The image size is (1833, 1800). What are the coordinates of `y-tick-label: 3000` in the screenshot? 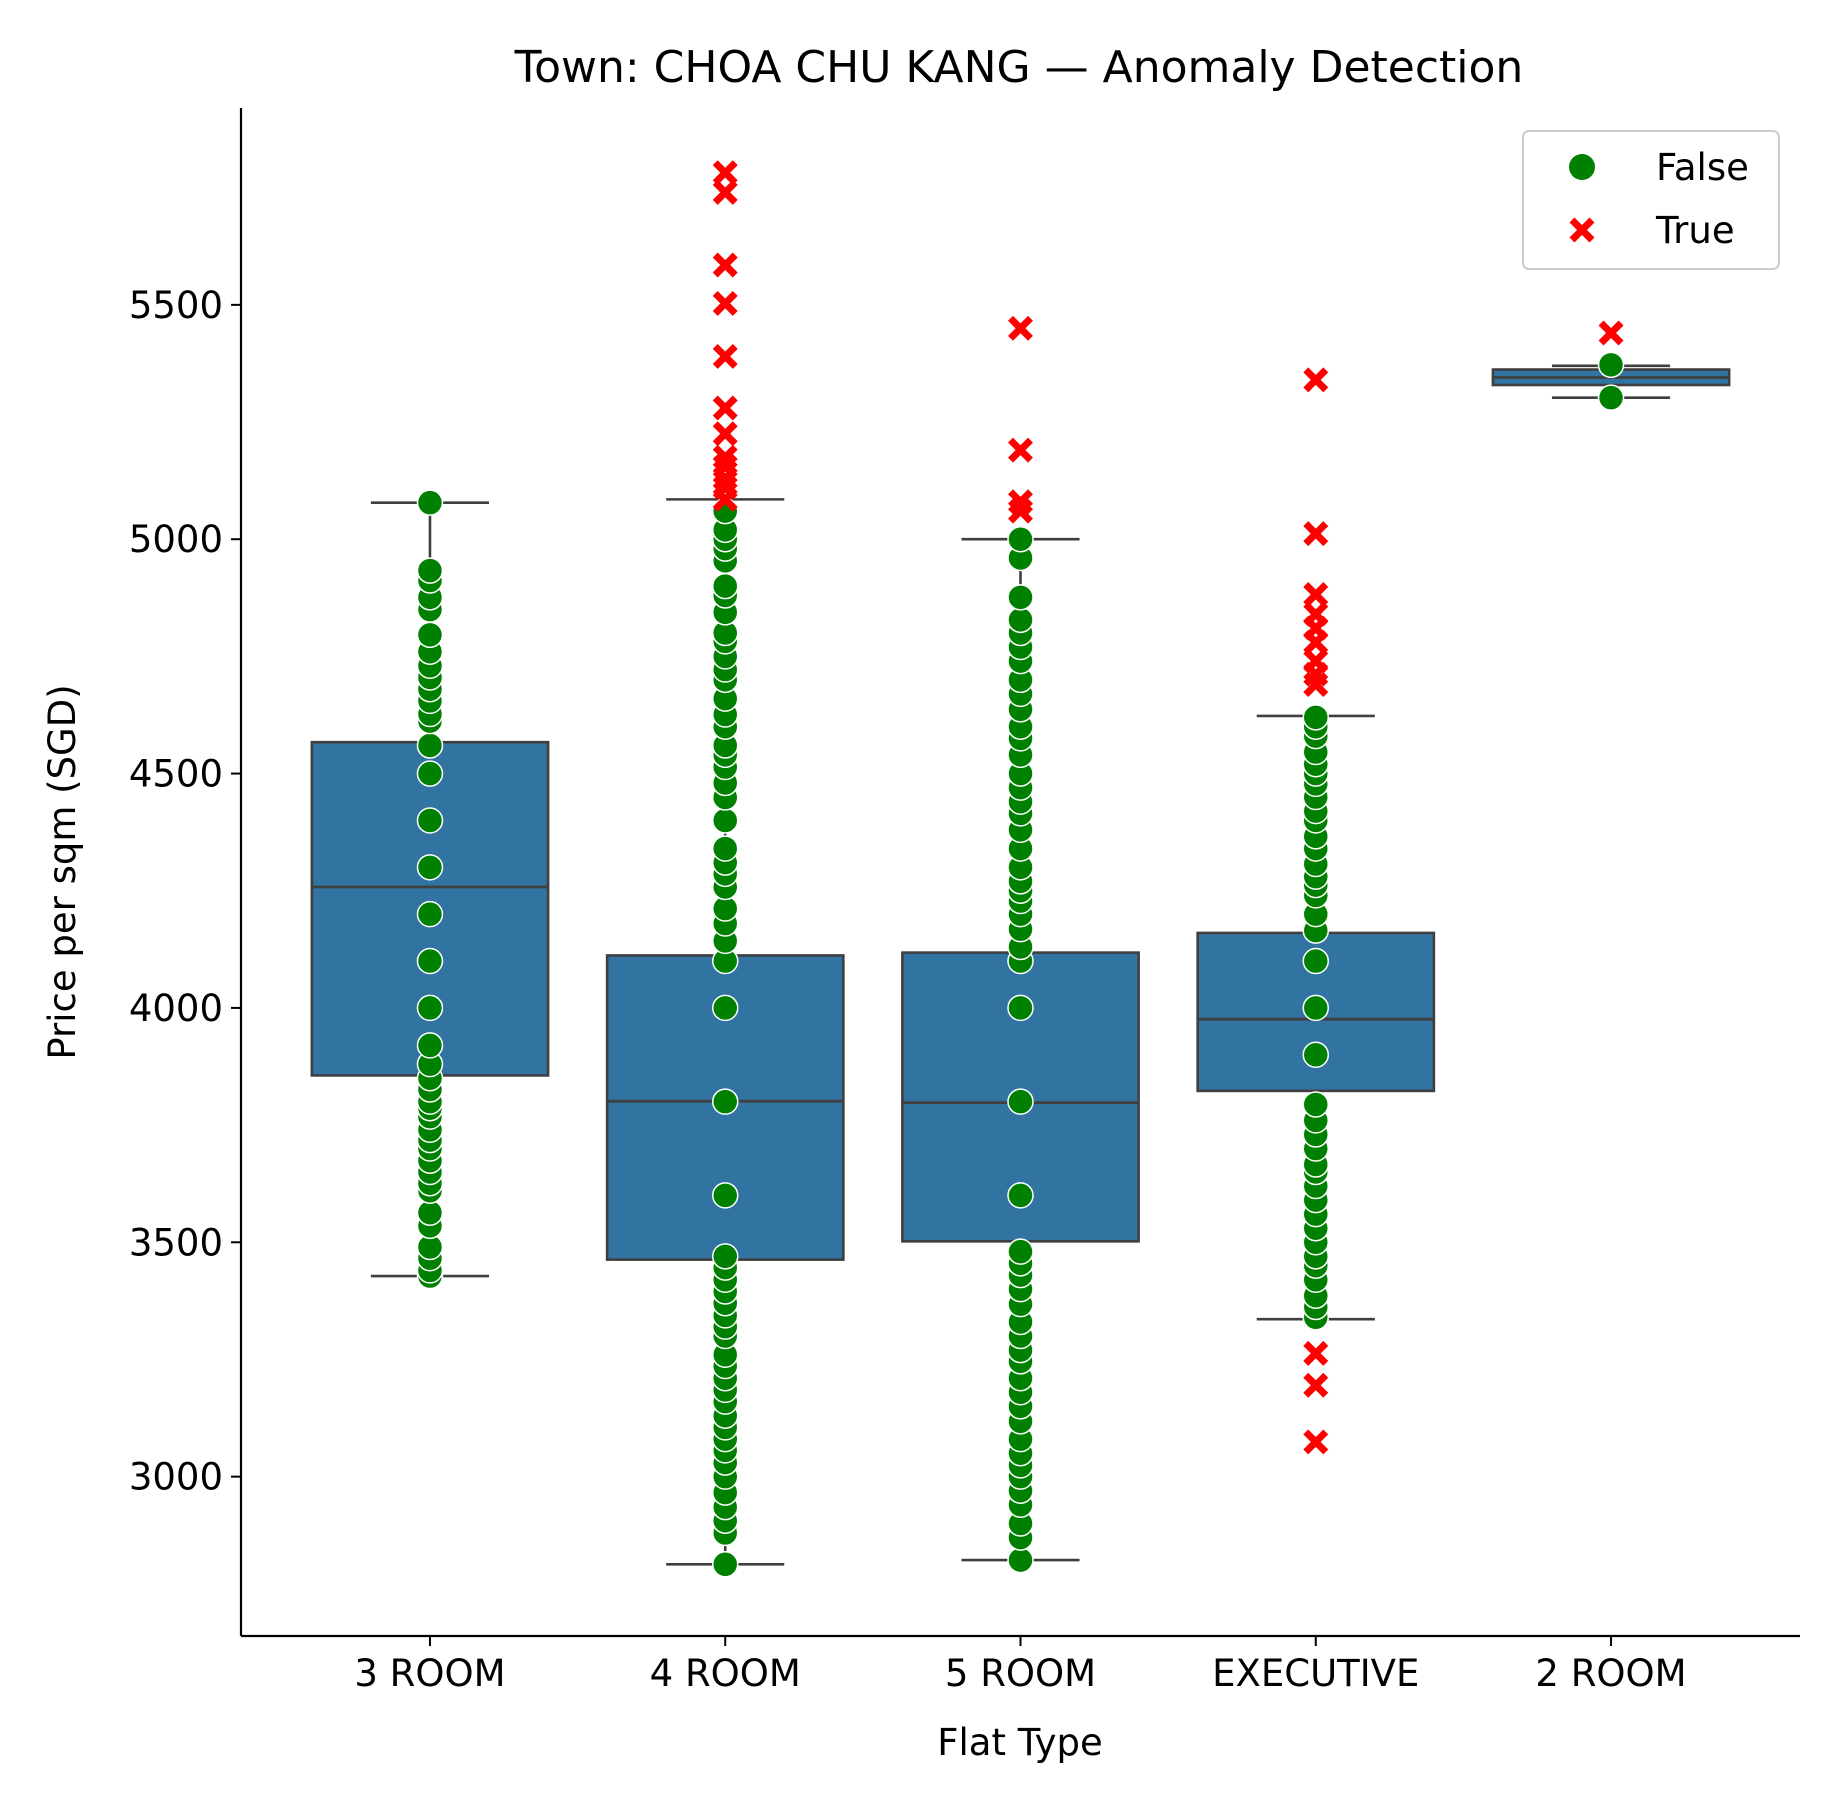 It's located at (176, 1477).